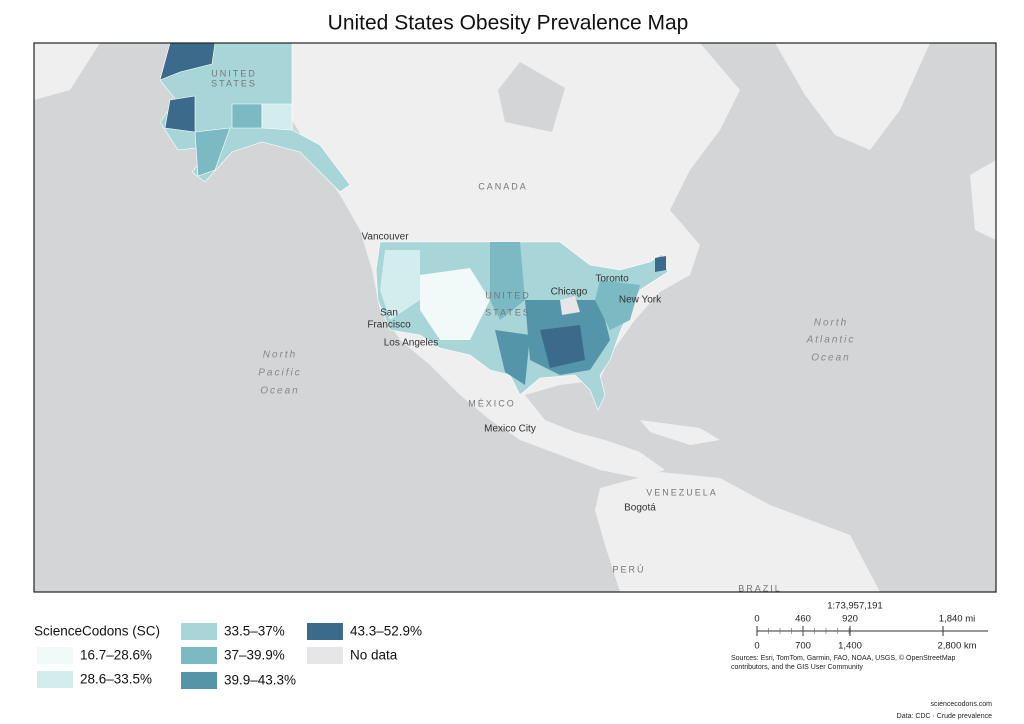 The image size is (1024, 724). What do you see at coordinates (865, 633) in the screenshot?
I see `scale-ticks: 0 460 920 1,840 mi 0 700 1,400 2,800 km` at bounding box center [865, 633].